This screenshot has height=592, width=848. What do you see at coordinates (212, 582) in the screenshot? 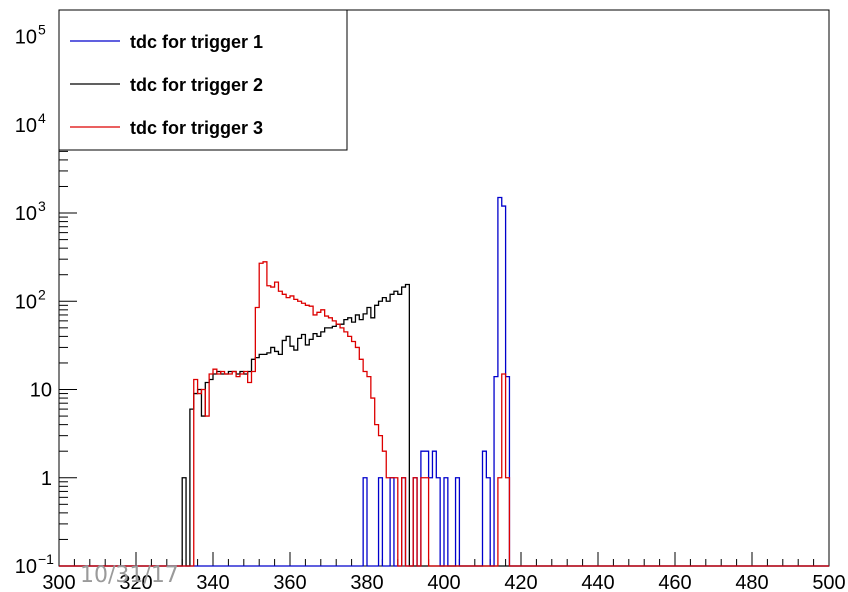
I see `x-tick-label: 340` at bounding box center [212, 582].